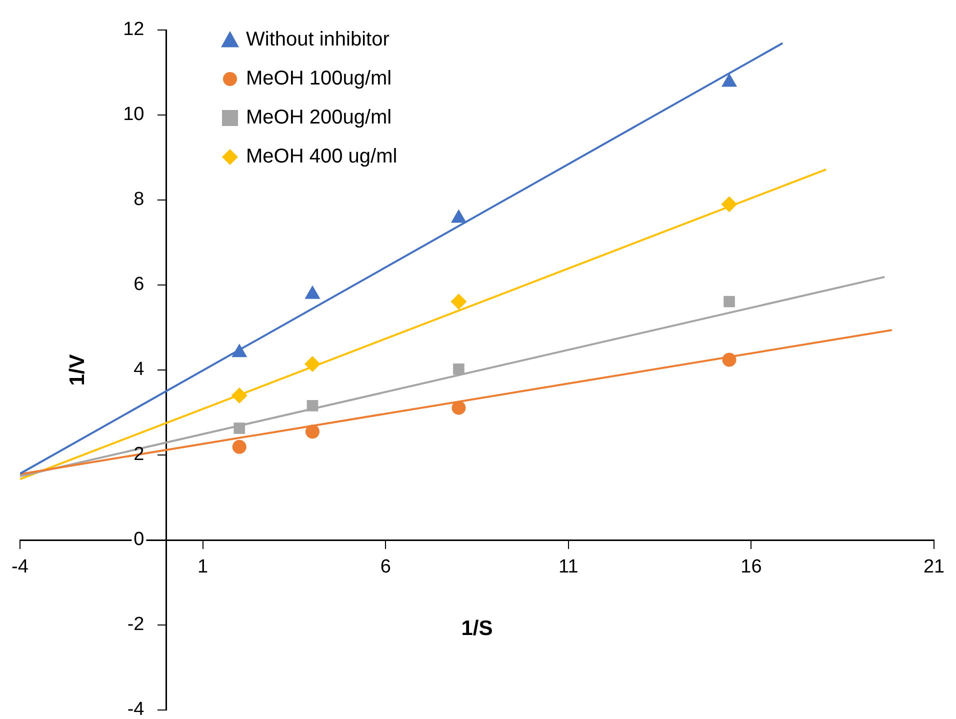  What do you see at coordinates (751, 567) in the screenshot?
I see `x-tick-label: 16` at bounding box center [751, 567].